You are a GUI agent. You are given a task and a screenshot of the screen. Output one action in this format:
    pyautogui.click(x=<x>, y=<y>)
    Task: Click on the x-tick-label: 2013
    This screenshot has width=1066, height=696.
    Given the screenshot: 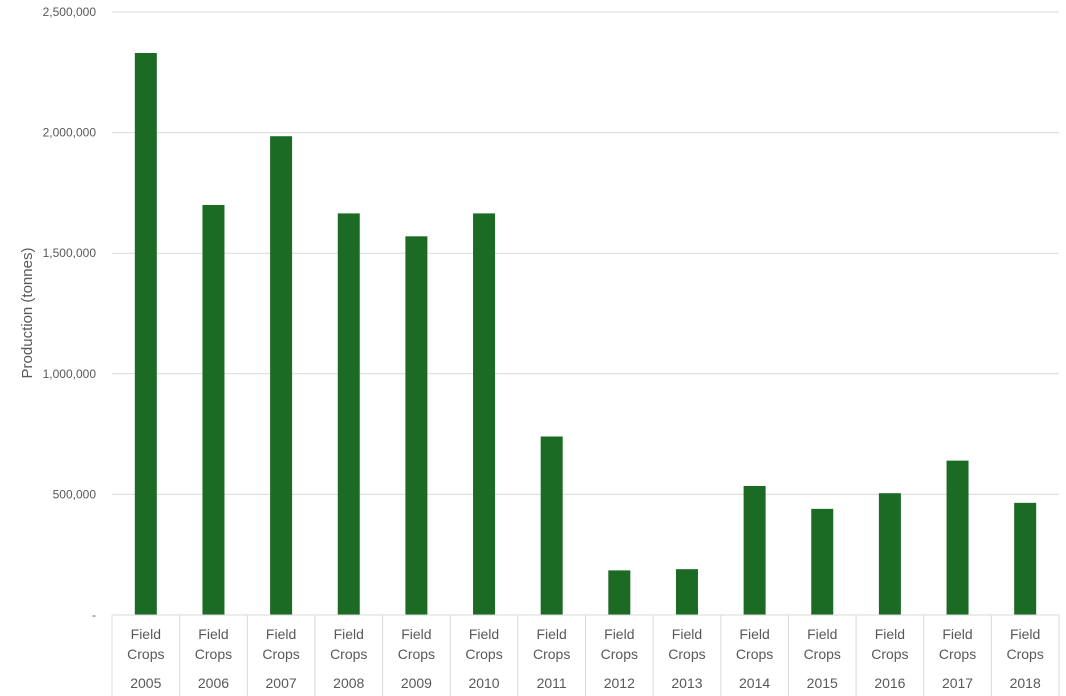 What is the action you would take?
    pyautogui.click(x=686, y=683)
    